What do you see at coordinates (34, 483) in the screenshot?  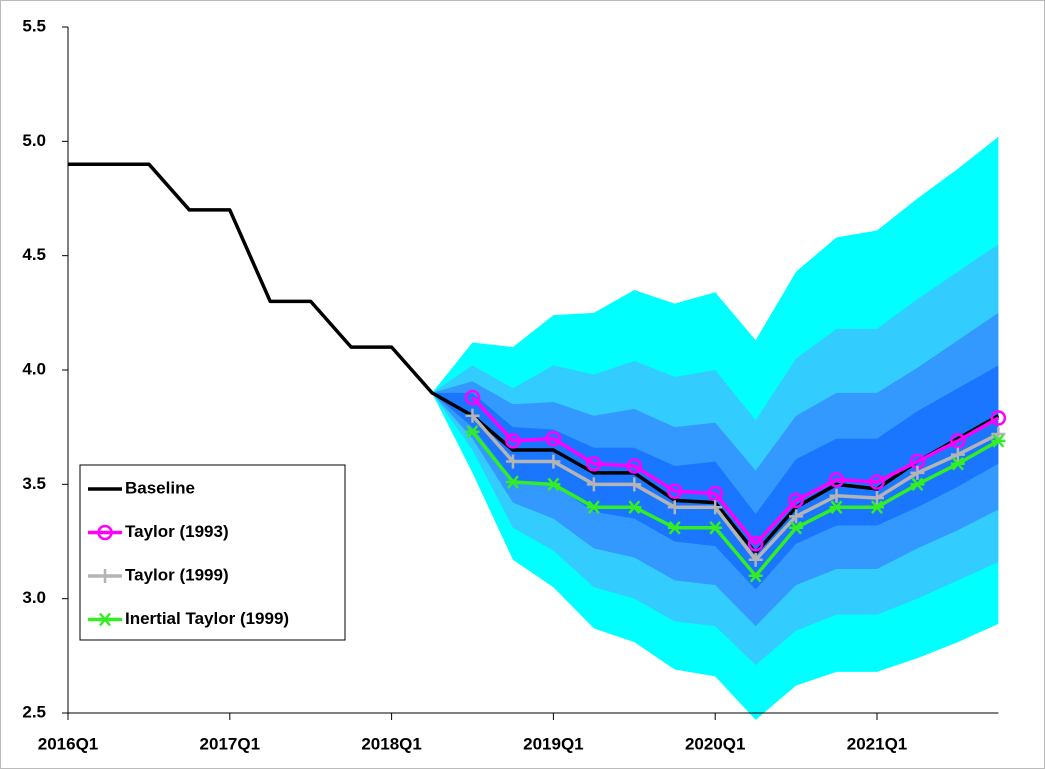 I see `y-tick-label: 3.5` at bounding box center [34, 483].